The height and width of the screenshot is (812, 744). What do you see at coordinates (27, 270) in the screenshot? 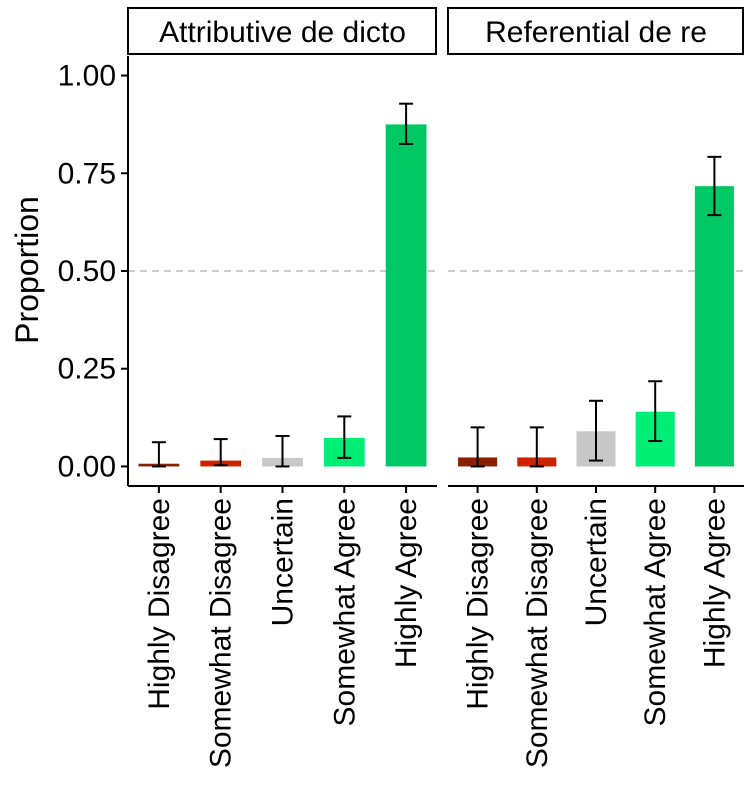
I see `y-axis-title: Proportion` at bounding box center [27, 270].